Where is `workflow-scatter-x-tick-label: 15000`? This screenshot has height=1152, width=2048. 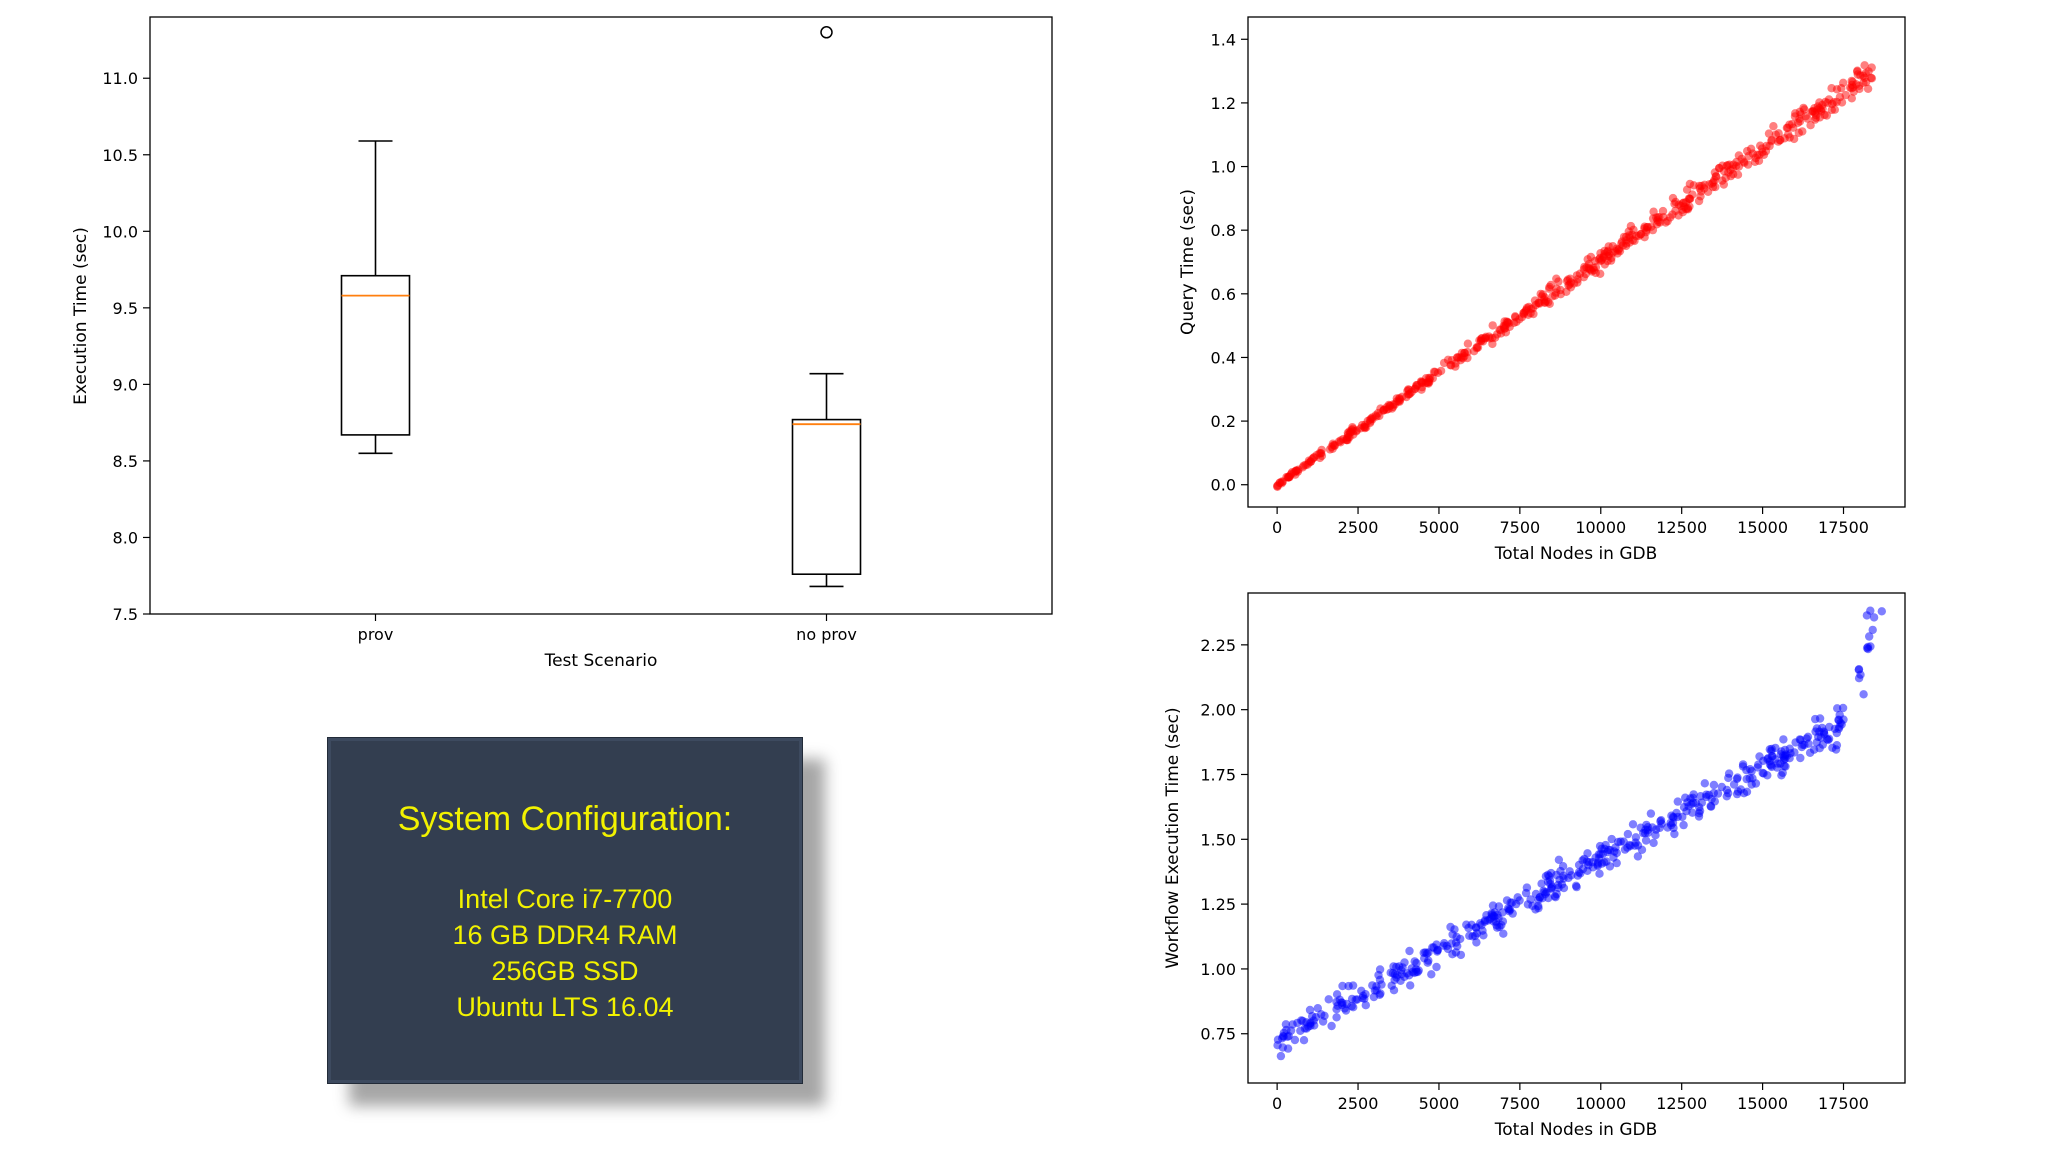 workflow-scatter-x-tick-label: 15000 is located at coordinates (1762, 1103).